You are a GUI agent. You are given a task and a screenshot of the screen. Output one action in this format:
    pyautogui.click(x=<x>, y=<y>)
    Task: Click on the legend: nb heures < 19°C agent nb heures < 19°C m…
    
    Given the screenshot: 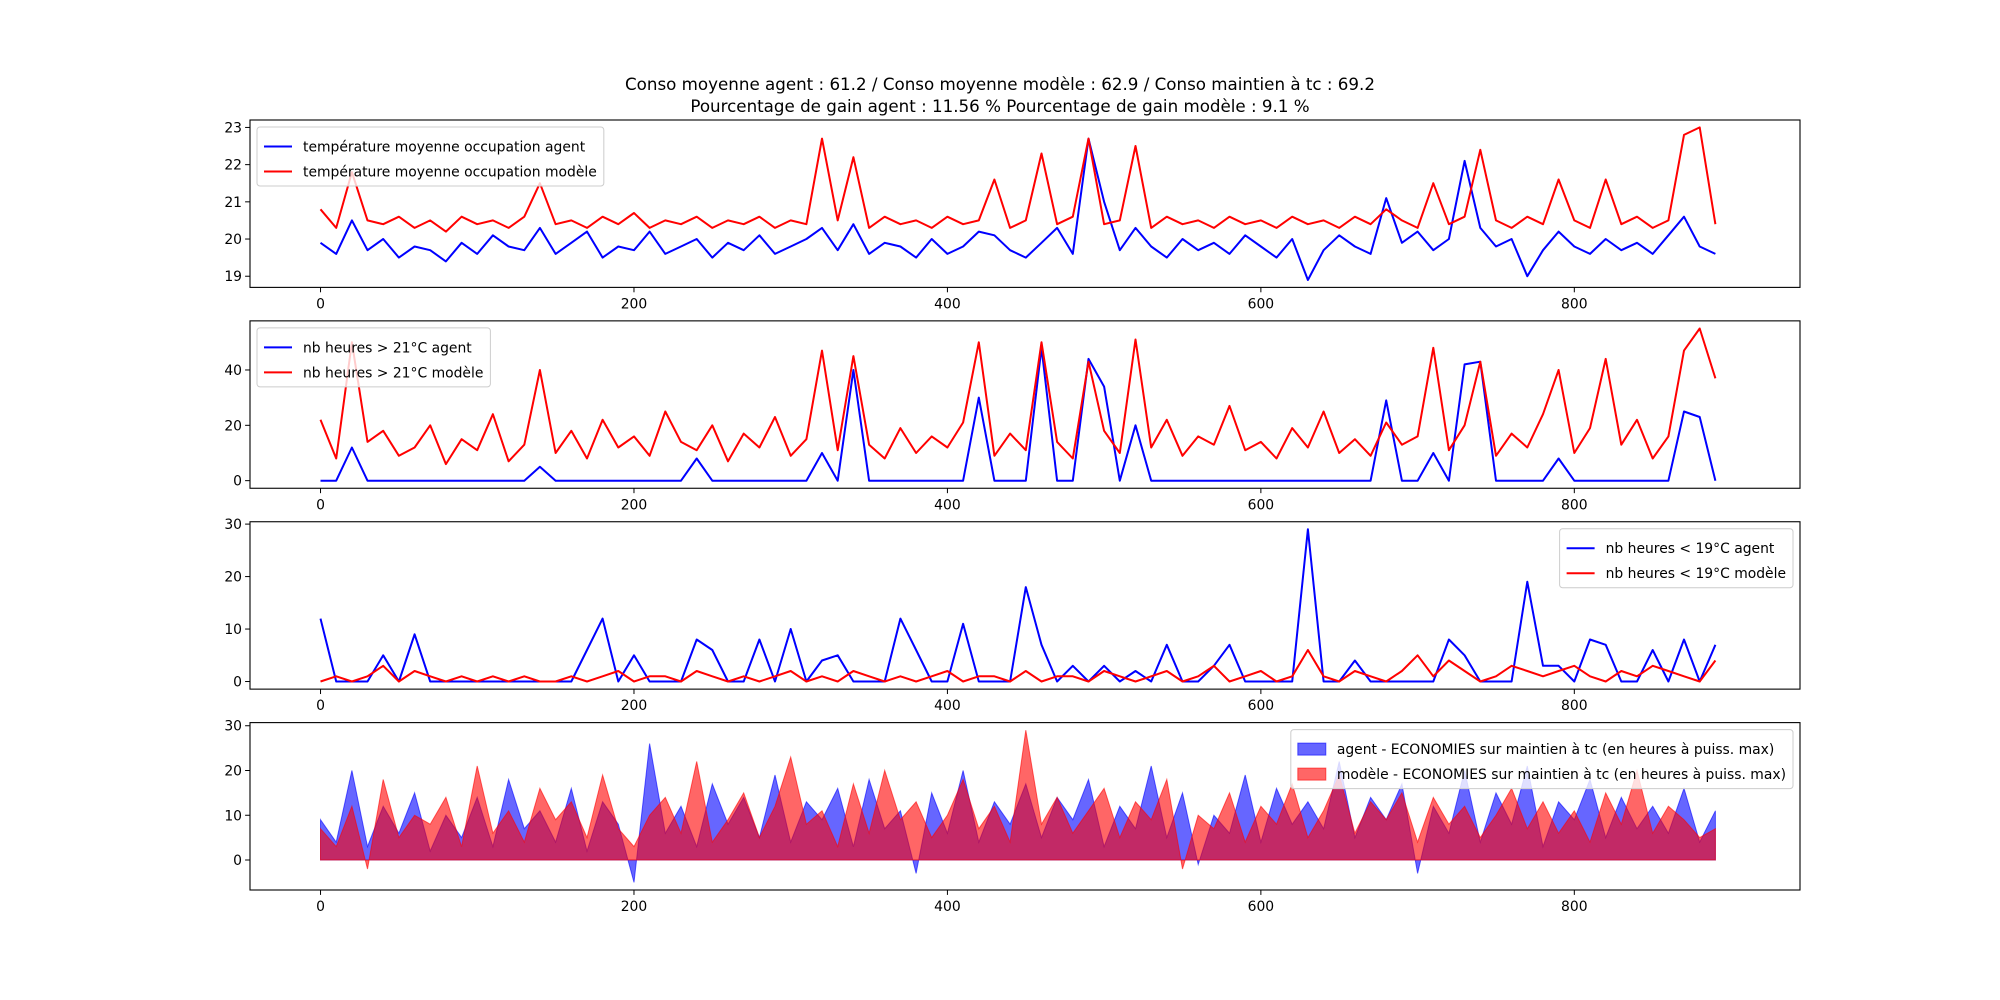 What is the action you would take?
    pyautogui.click(x=1676, y=558)
    